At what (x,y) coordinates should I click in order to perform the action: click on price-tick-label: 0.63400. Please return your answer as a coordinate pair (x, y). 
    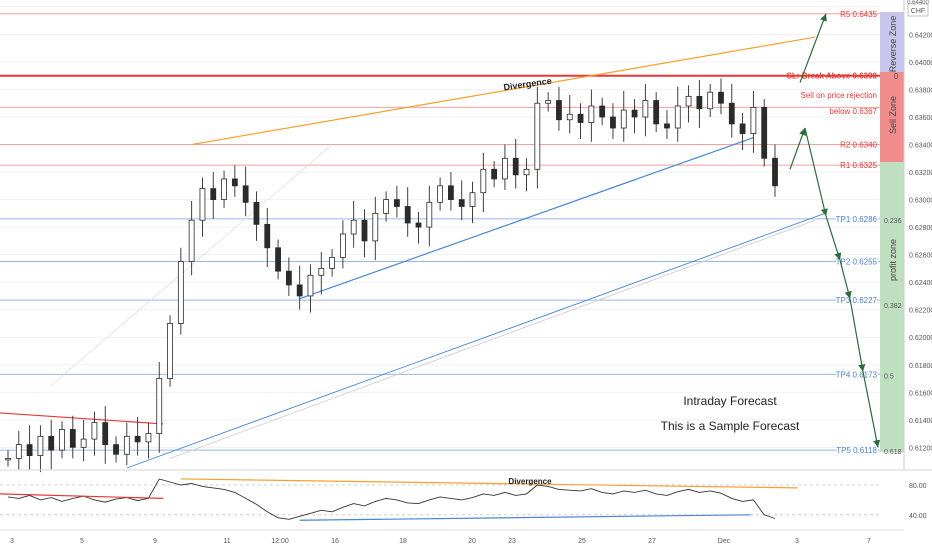
    Looking at the image, I should click on (920, 146).